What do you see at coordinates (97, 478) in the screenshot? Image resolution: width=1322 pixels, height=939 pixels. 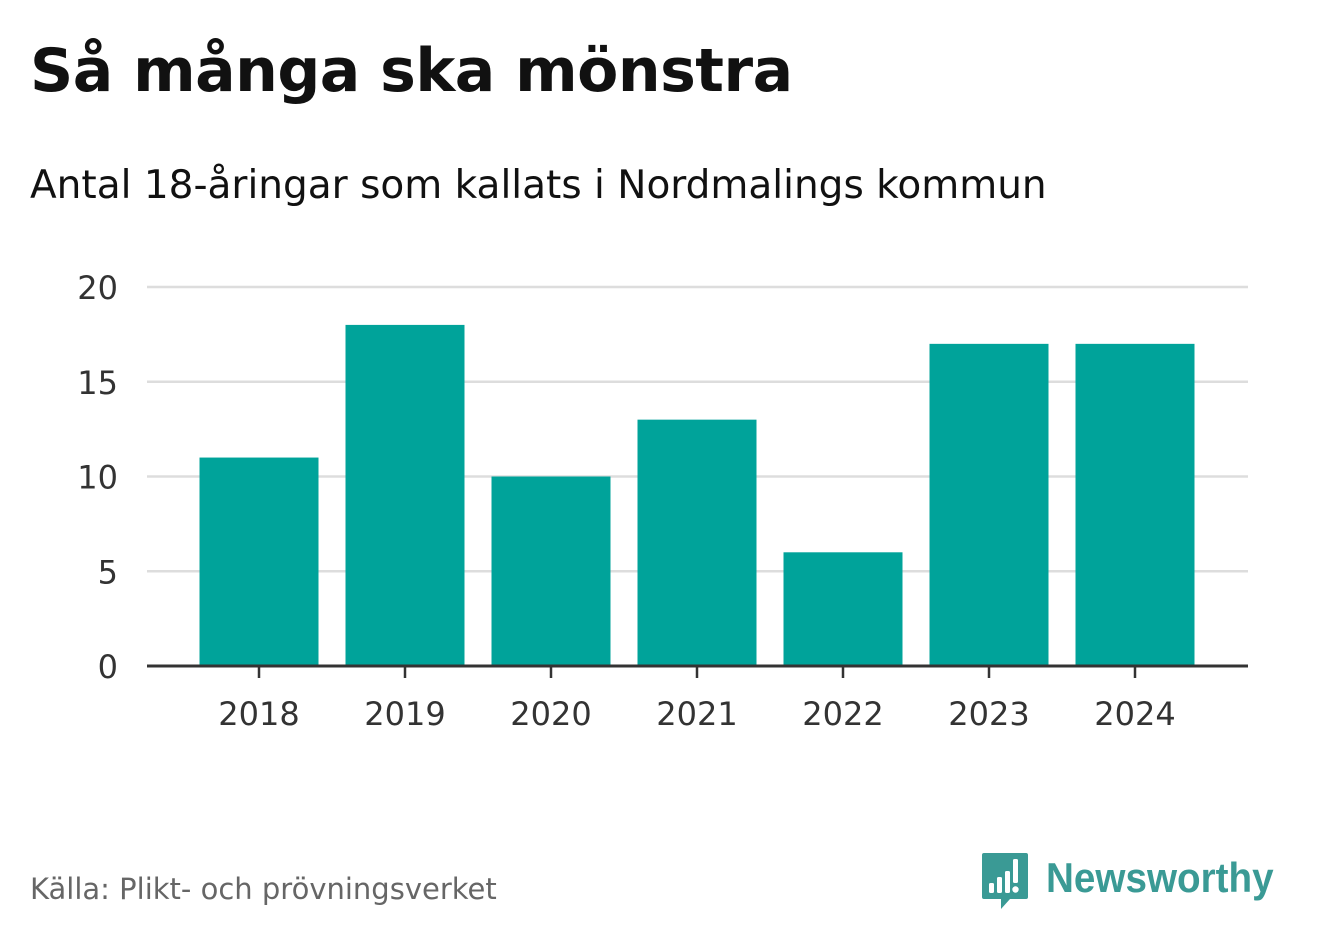 I see `y-tick-label-10: 10` at bounding box center [97, 478].